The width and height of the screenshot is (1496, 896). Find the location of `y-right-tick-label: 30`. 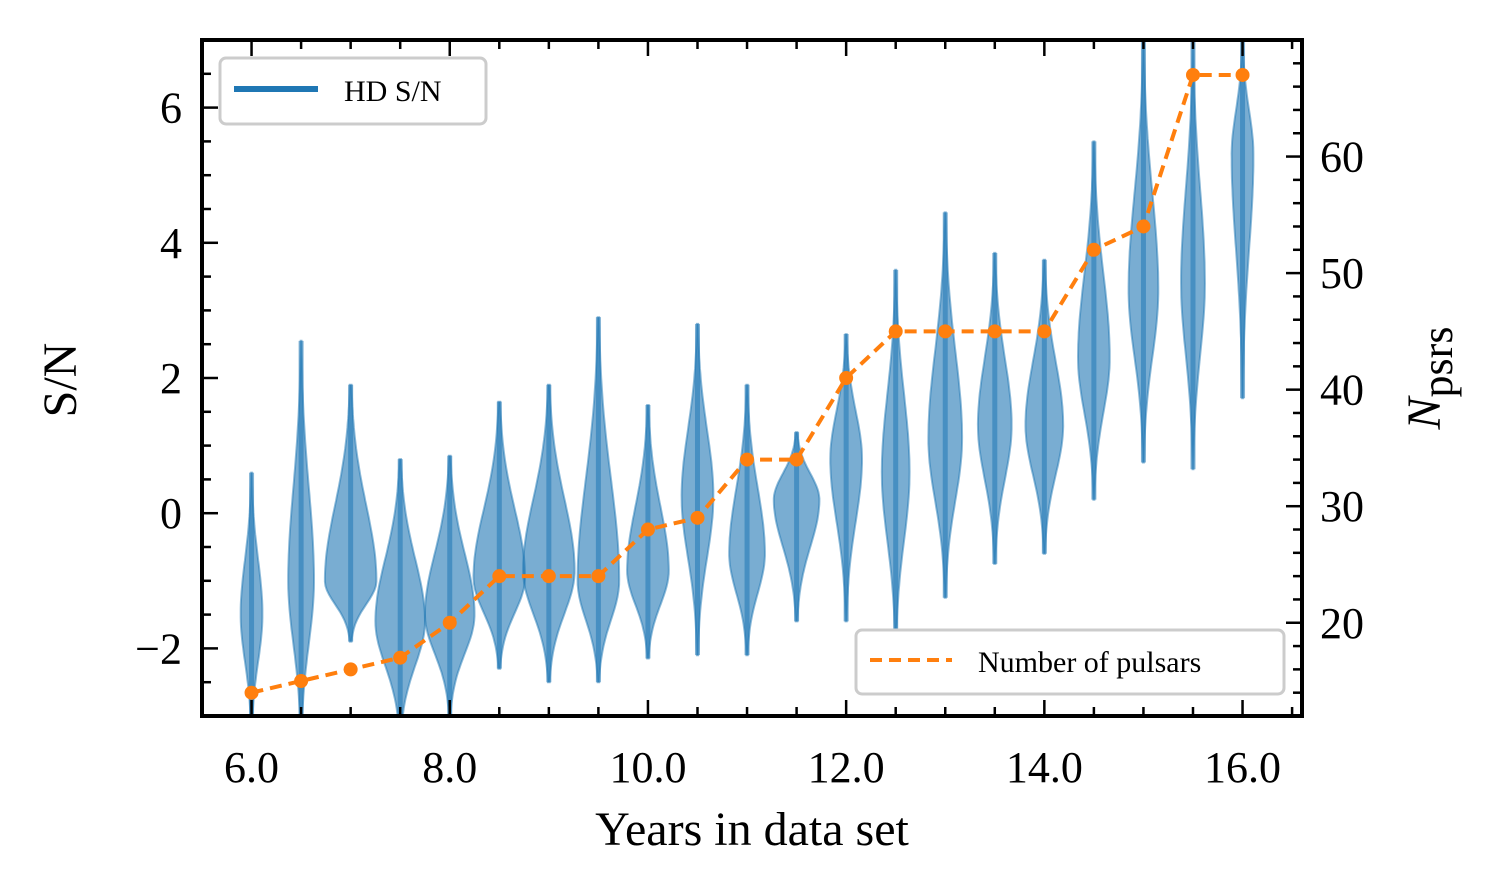

y-right-tick-label: 30 is located at coordinates (1342, 506).